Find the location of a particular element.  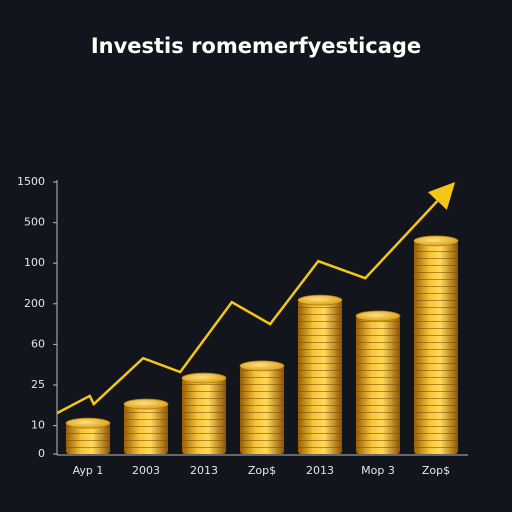

x-tick-label: 2003 is located at coordinates (146, 470).